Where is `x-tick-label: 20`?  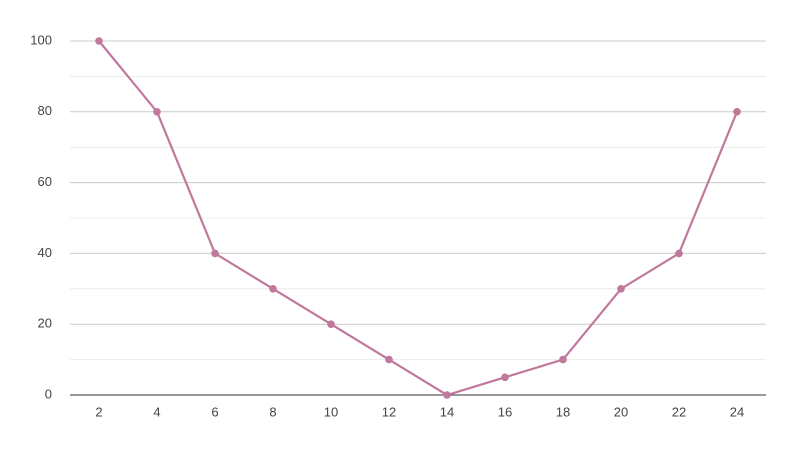 x-tick-label: 20 is located at coordinates (621, 411).